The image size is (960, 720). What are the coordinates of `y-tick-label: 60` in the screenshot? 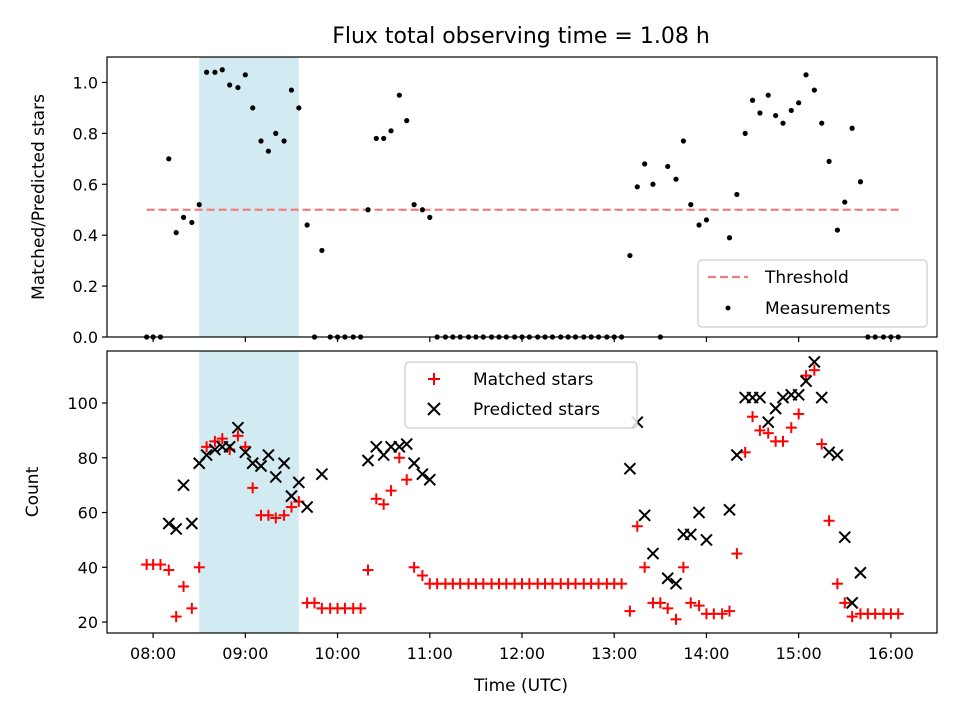 It's located at (88, 513).